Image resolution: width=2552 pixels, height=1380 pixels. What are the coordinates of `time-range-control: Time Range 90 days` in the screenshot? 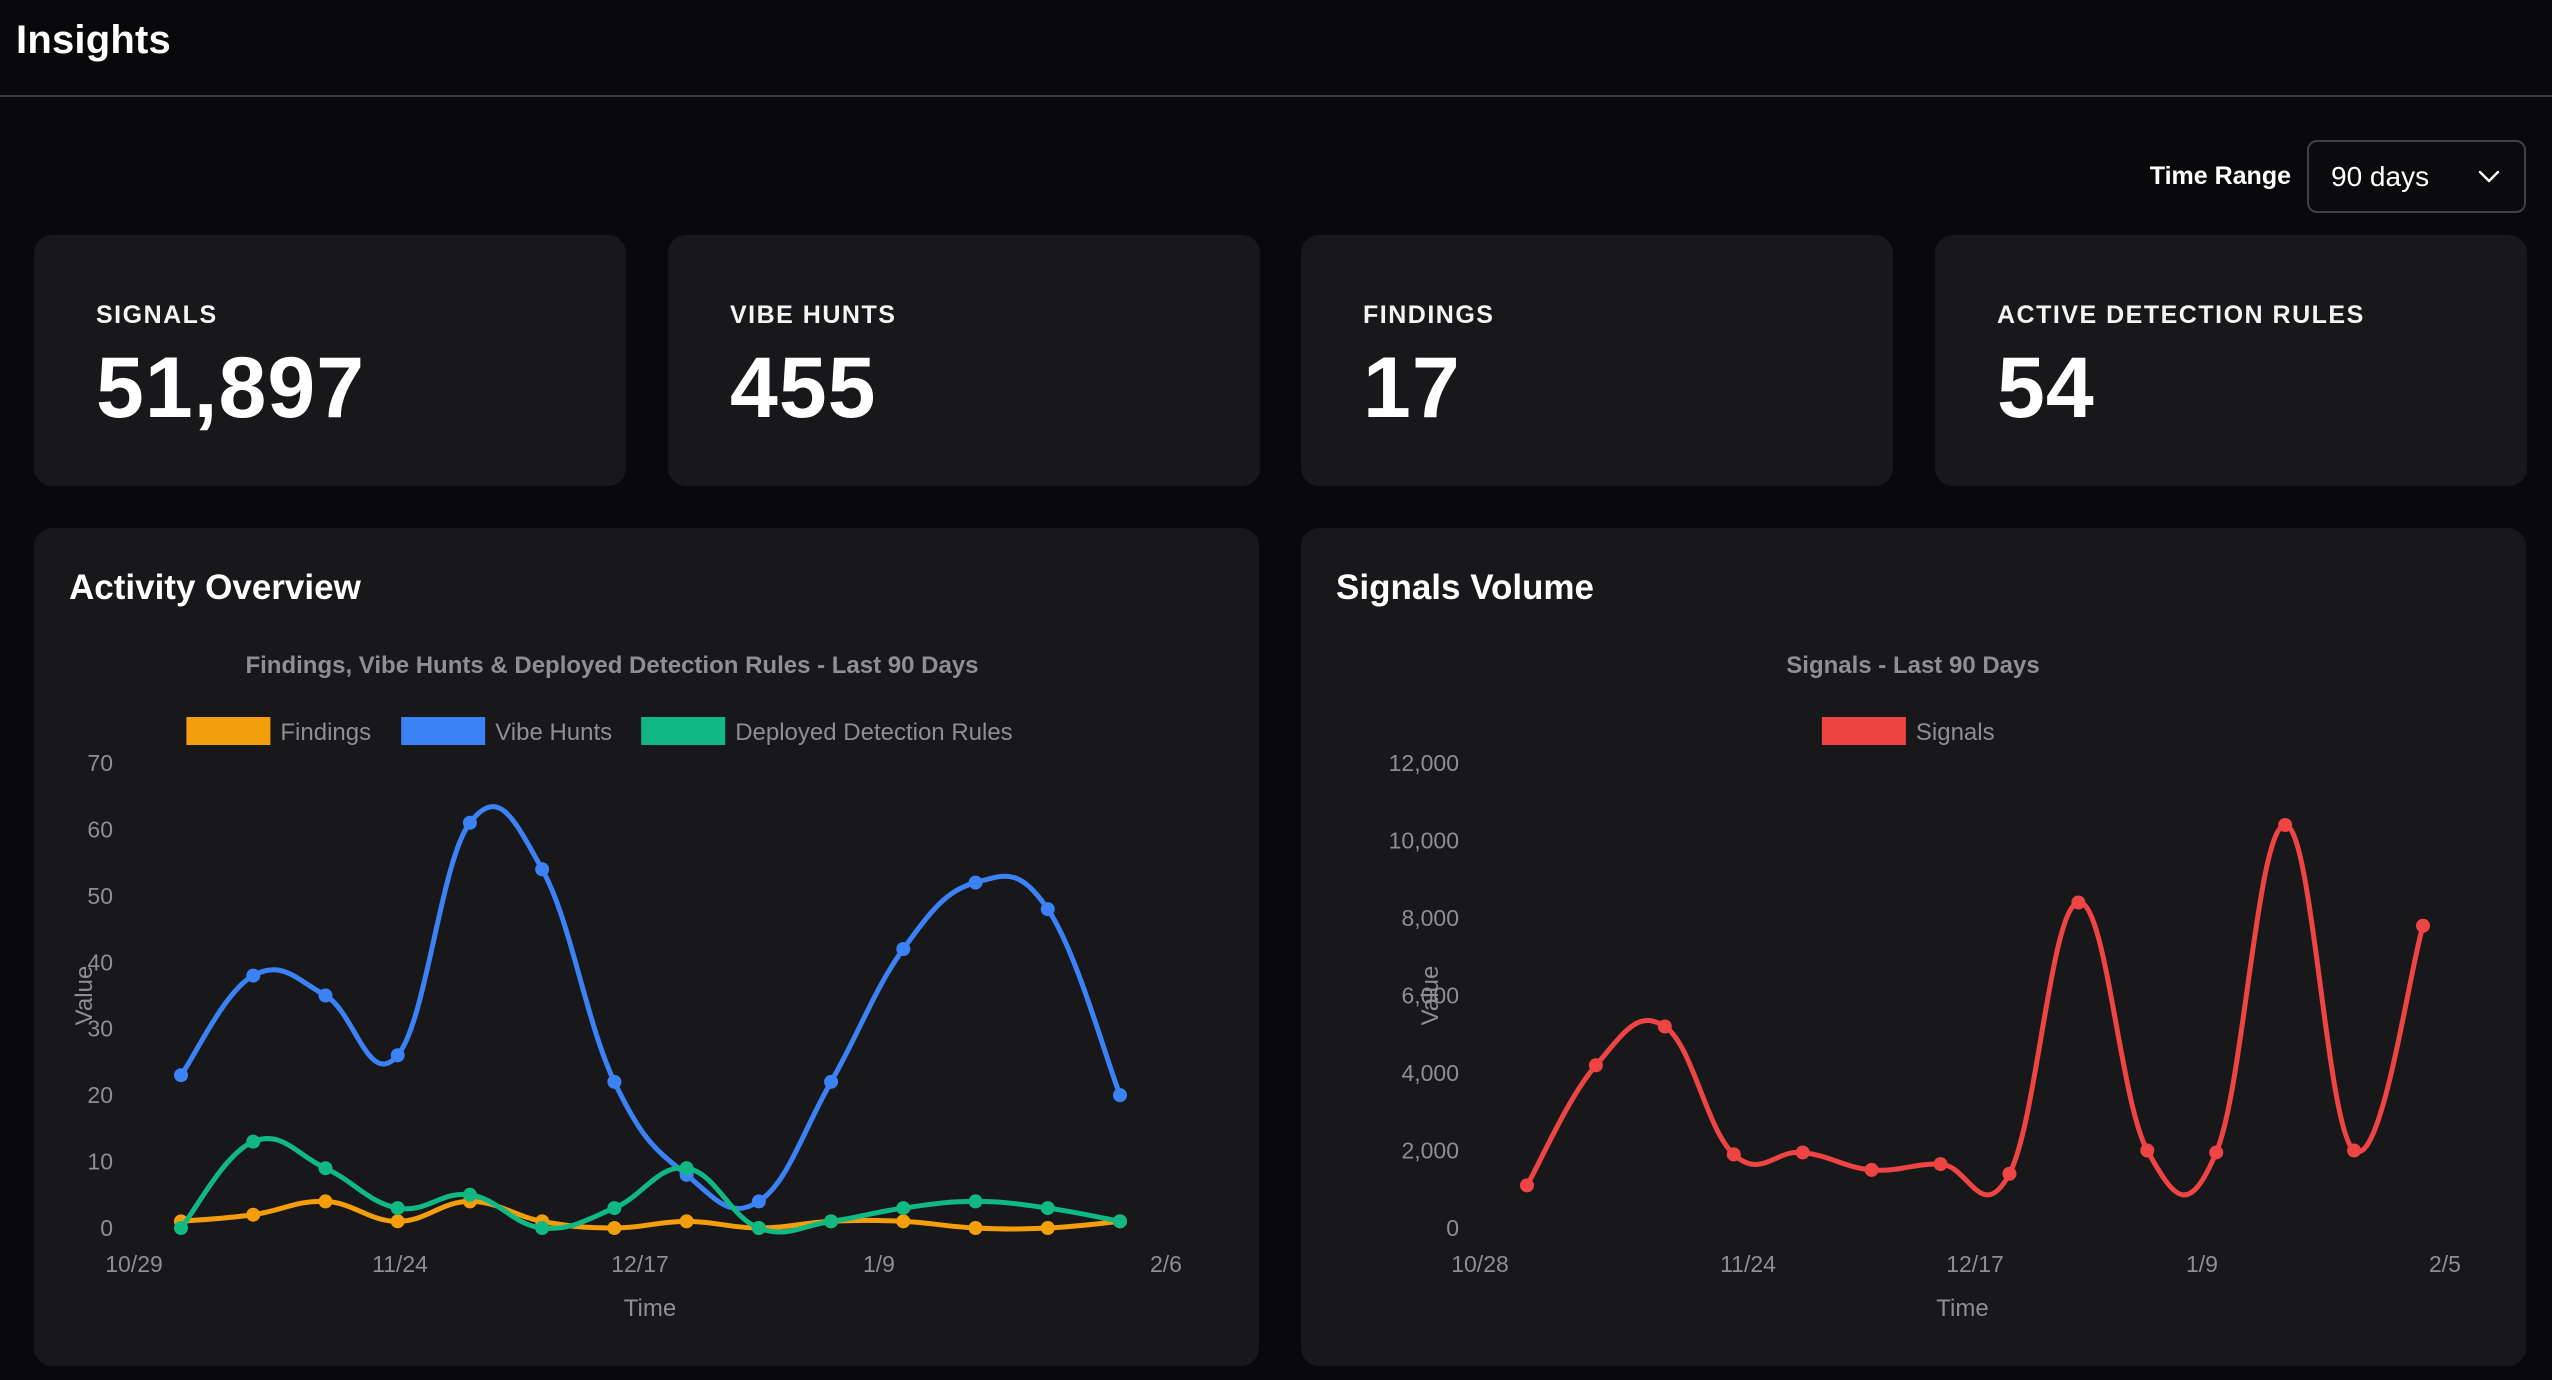 It's located at (2338, 176).